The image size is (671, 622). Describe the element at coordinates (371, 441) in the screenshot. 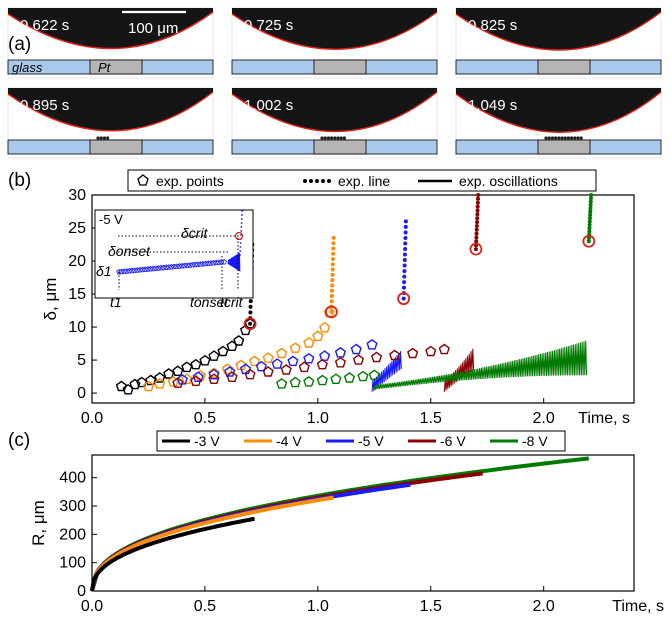

I see `legend-label: -5 V` at that location.